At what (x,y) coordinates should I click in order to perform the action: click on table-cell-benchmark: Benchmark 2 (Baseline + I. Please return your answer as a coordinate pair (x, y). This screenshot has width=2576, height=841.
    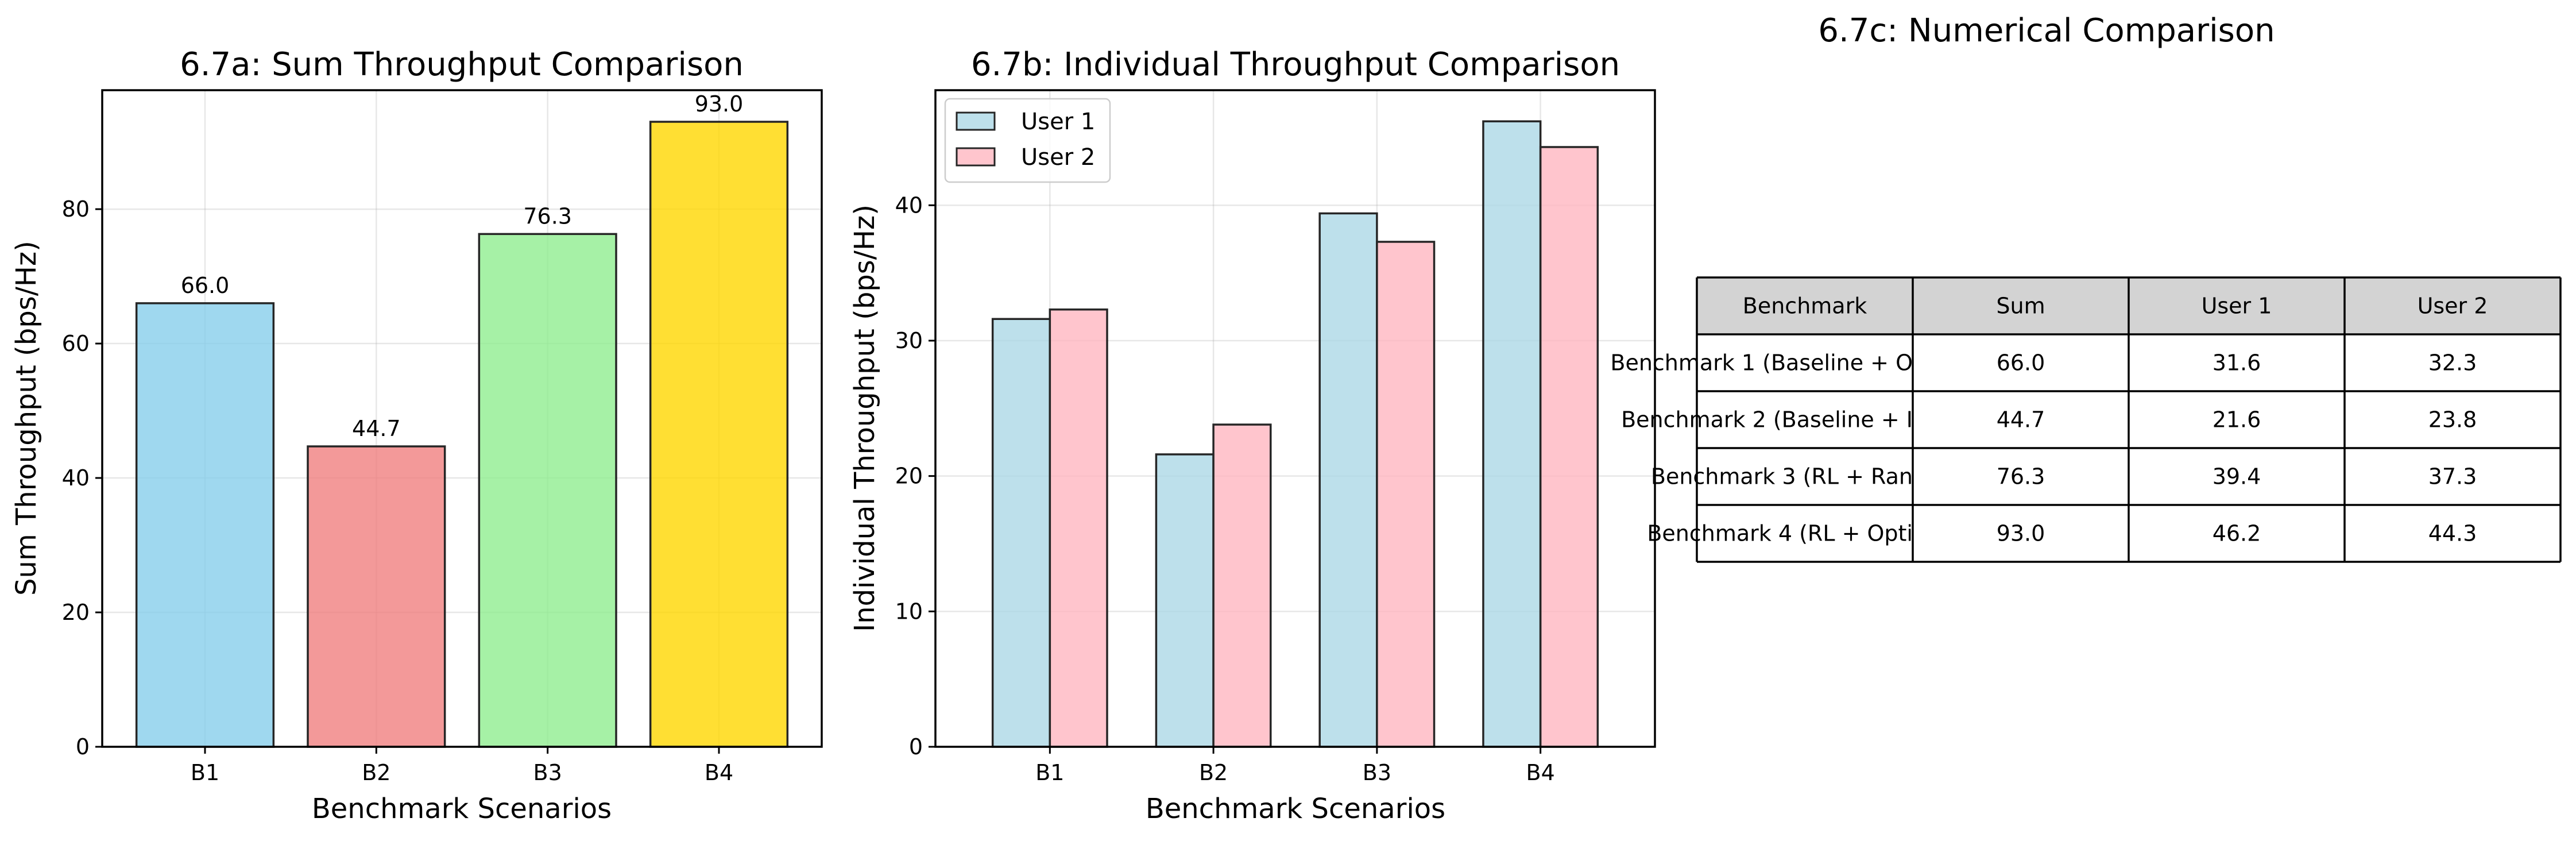
    Looking at the image, I should click on (1767, 420).